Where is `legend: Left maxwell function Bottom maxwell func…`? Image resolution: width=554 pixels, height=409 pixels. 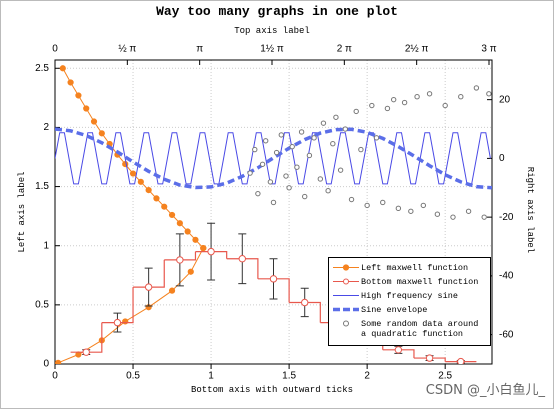
legend: Left maxwell function Bottom maxwell func… is located at coordinates (409, 301).